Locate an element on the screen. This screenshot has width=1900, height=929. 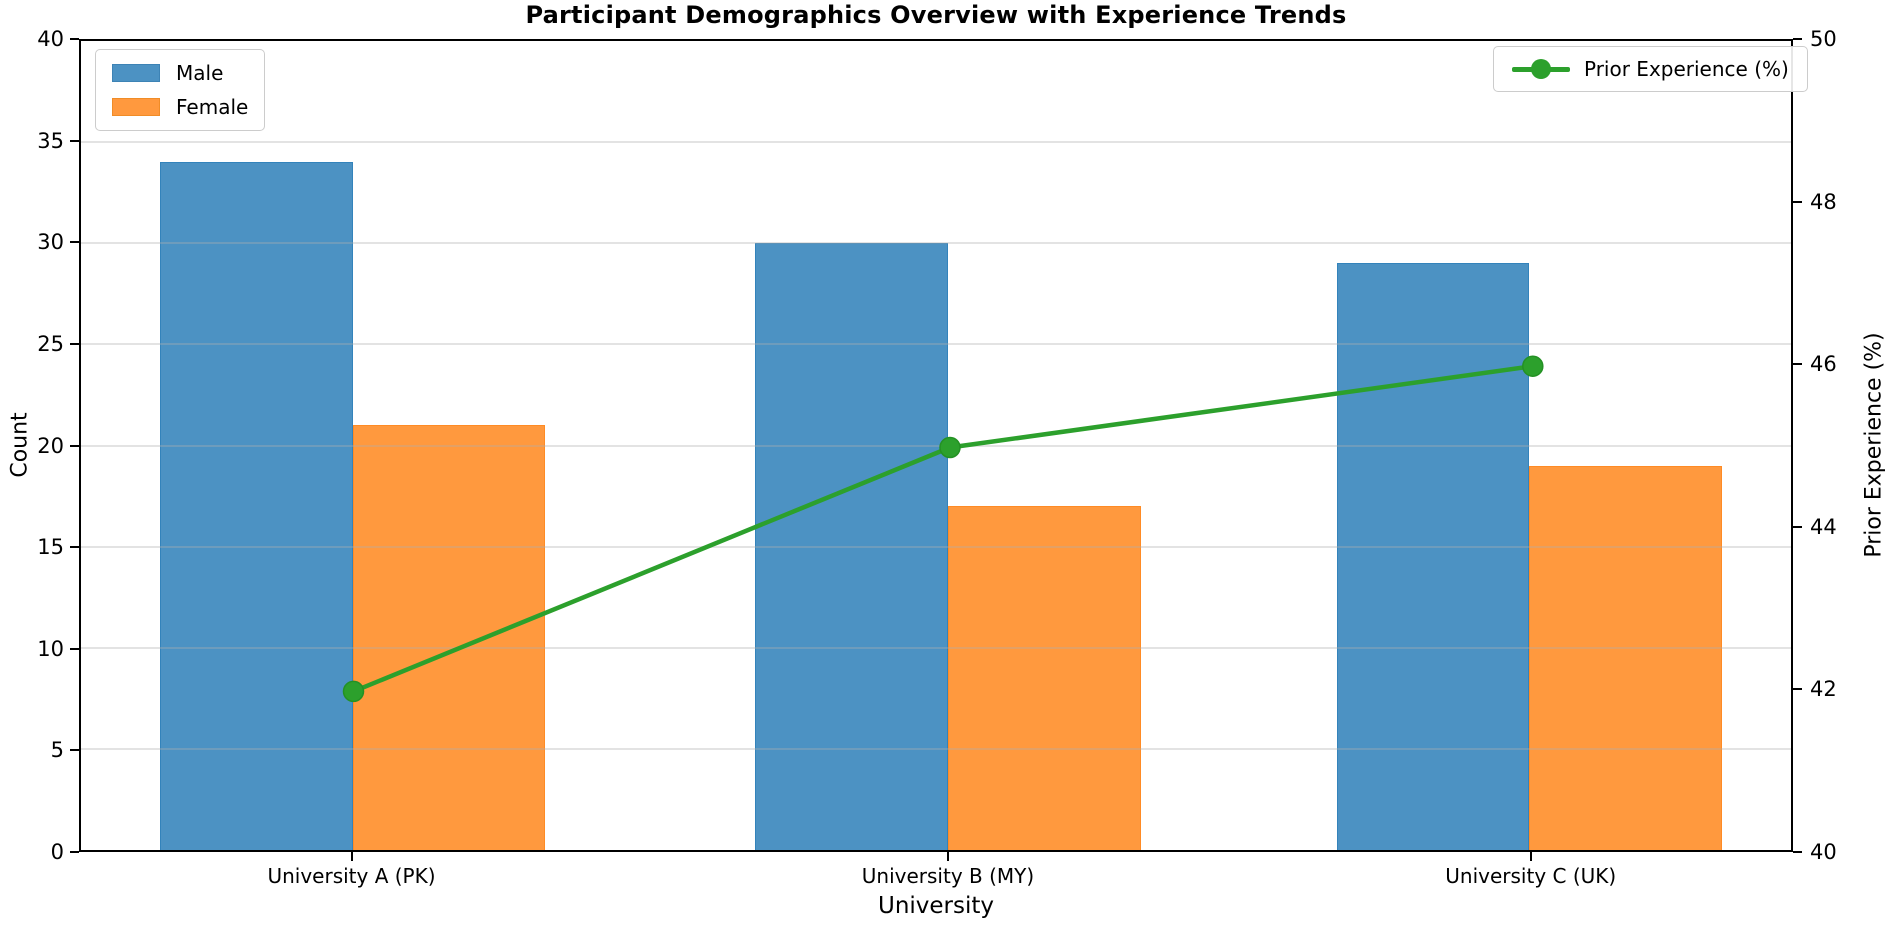
right-tick-46: 46 is located at coordinates (1823, 364).